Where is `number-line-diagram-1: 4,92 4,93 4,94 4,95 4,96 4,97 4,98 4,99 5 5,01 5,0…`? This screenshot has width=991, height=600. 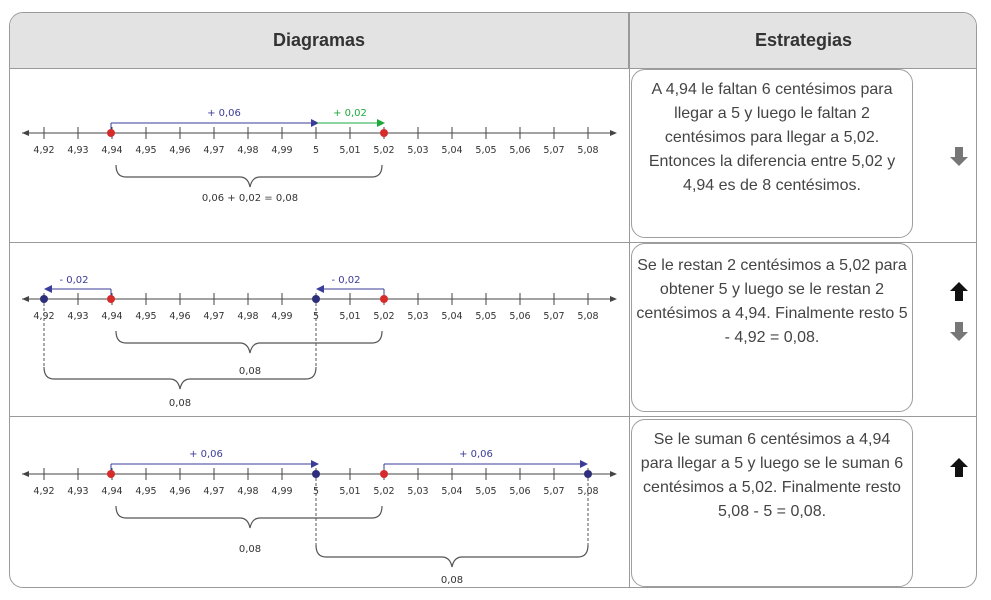 number-line-diagram-1: 4,92 4,93 4,94 4,95 4,96 4,97 4,98 4,99 5 5,01 5,0… is located at coordinates (319, 156).